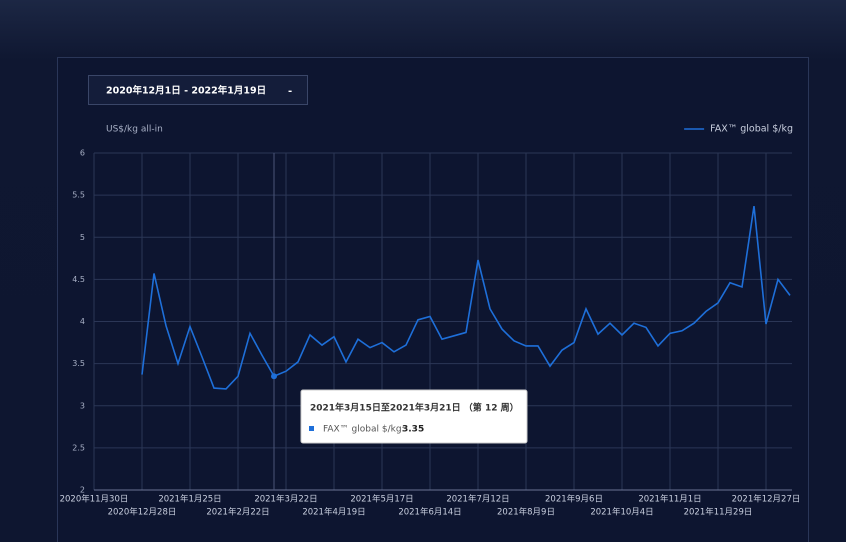 The height and width of the screenshot is (542, 846). I want to click on legend-label: FAX™ global $/kg, so click(751, 129).